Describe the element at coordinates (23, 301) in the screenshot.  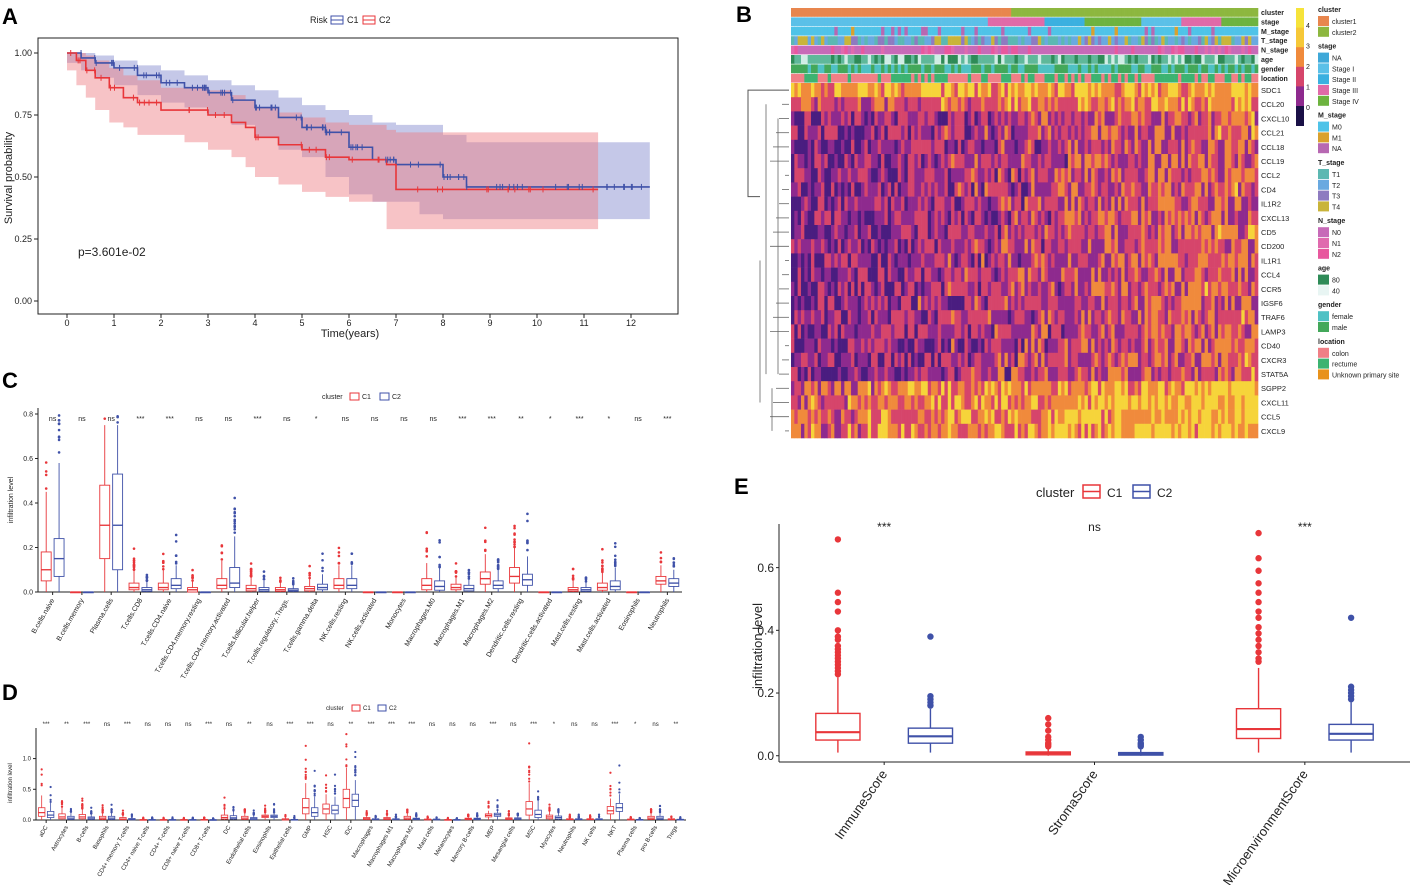
I see `panel-a-ytick-label: 0.00` at that location.